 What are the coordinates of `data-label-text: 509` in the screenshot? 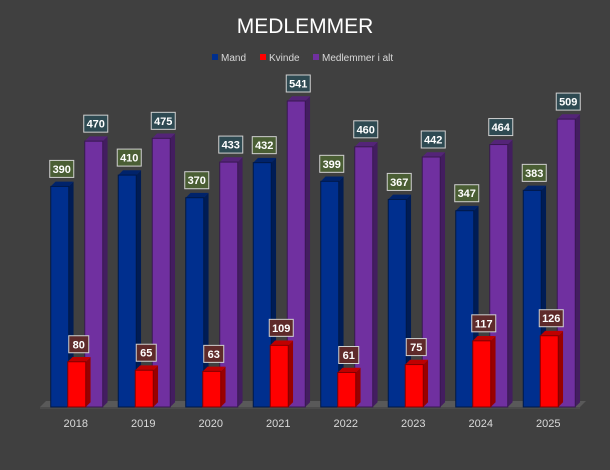 It's located at (568, 103).